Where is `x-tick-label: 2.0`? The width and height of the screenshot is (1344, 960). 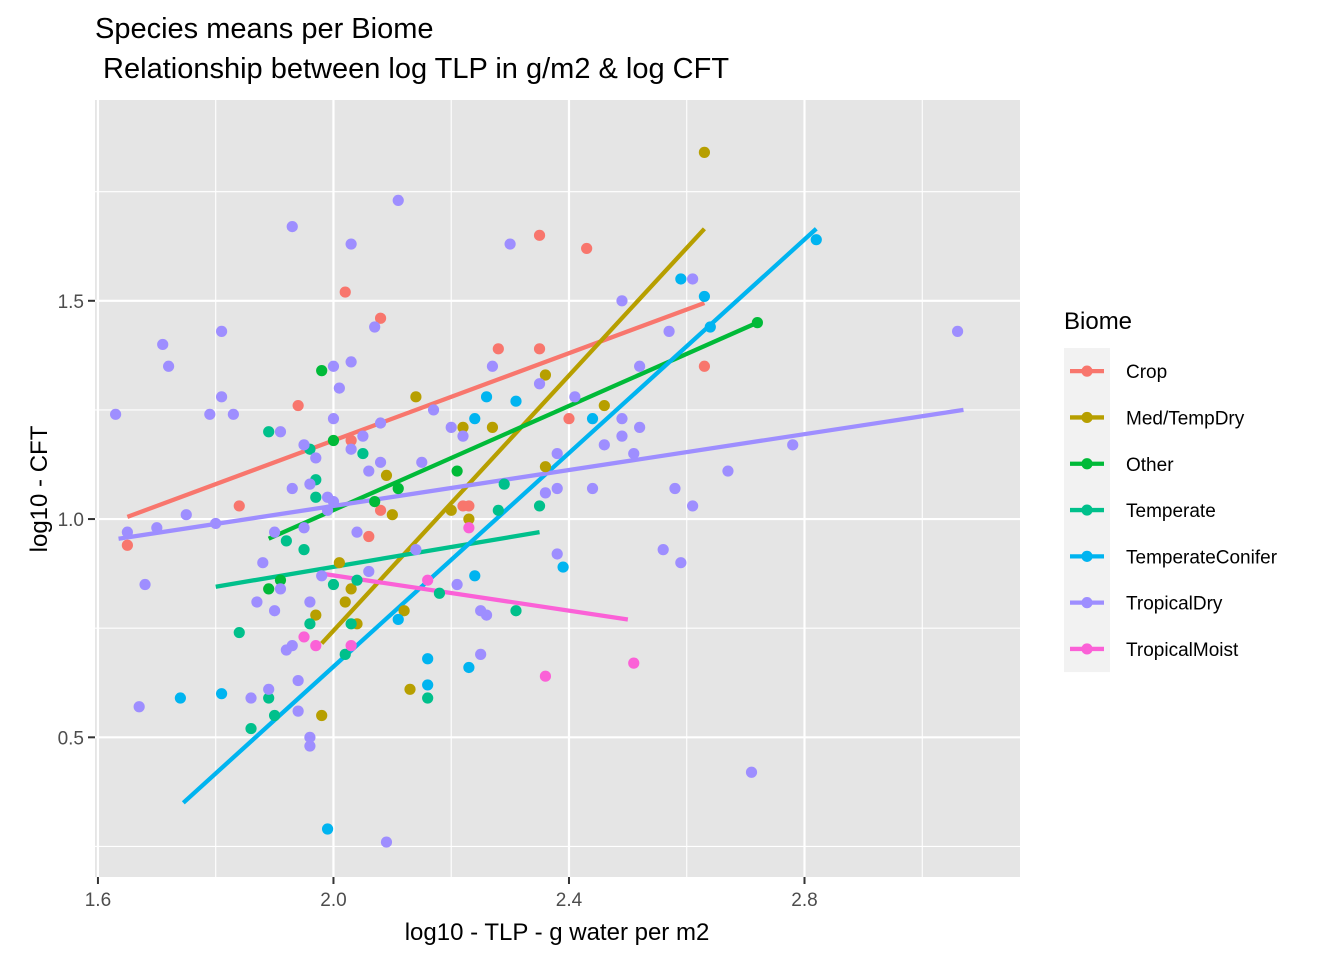 x-tick-label: 2.0 is located at coordinates (333, 900).